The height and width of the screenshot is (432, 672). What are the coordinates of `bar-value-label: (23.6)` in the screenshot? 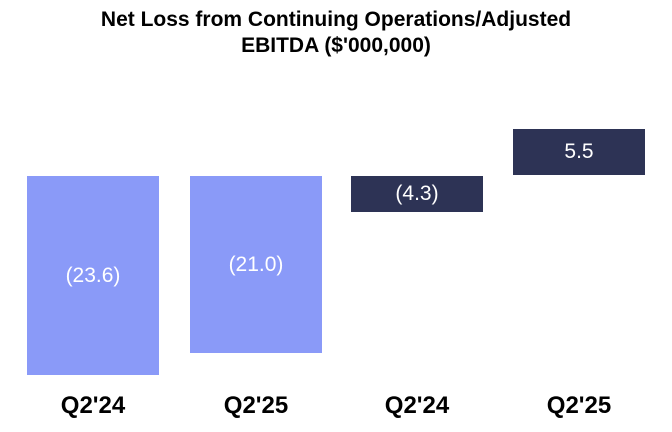 It's located at (93, 275).